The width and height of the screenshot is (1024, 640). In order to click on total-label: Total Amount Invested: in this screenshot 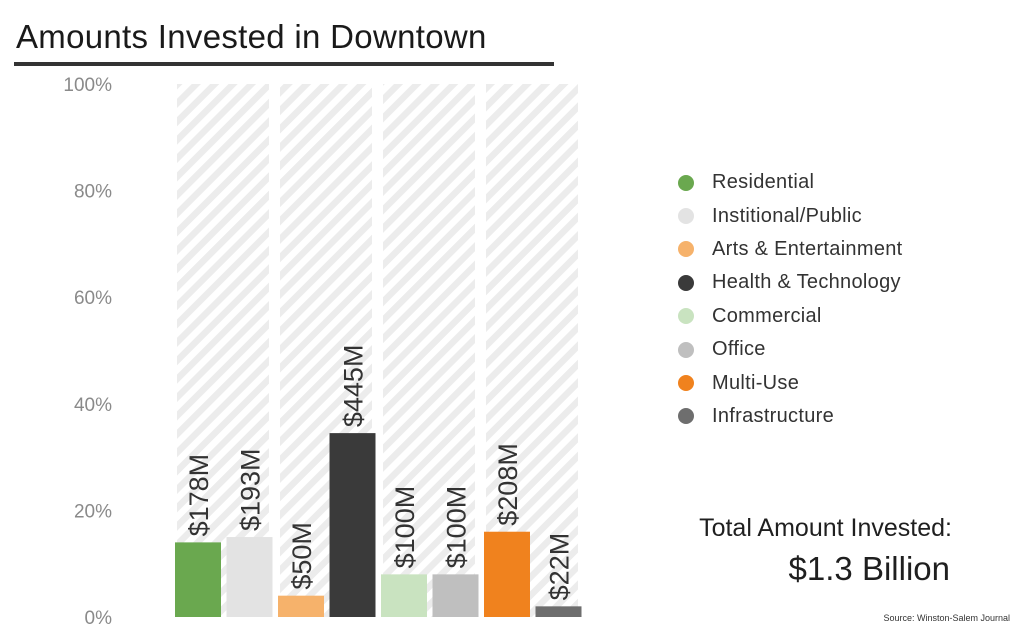, I will do `click(825, 528)`.